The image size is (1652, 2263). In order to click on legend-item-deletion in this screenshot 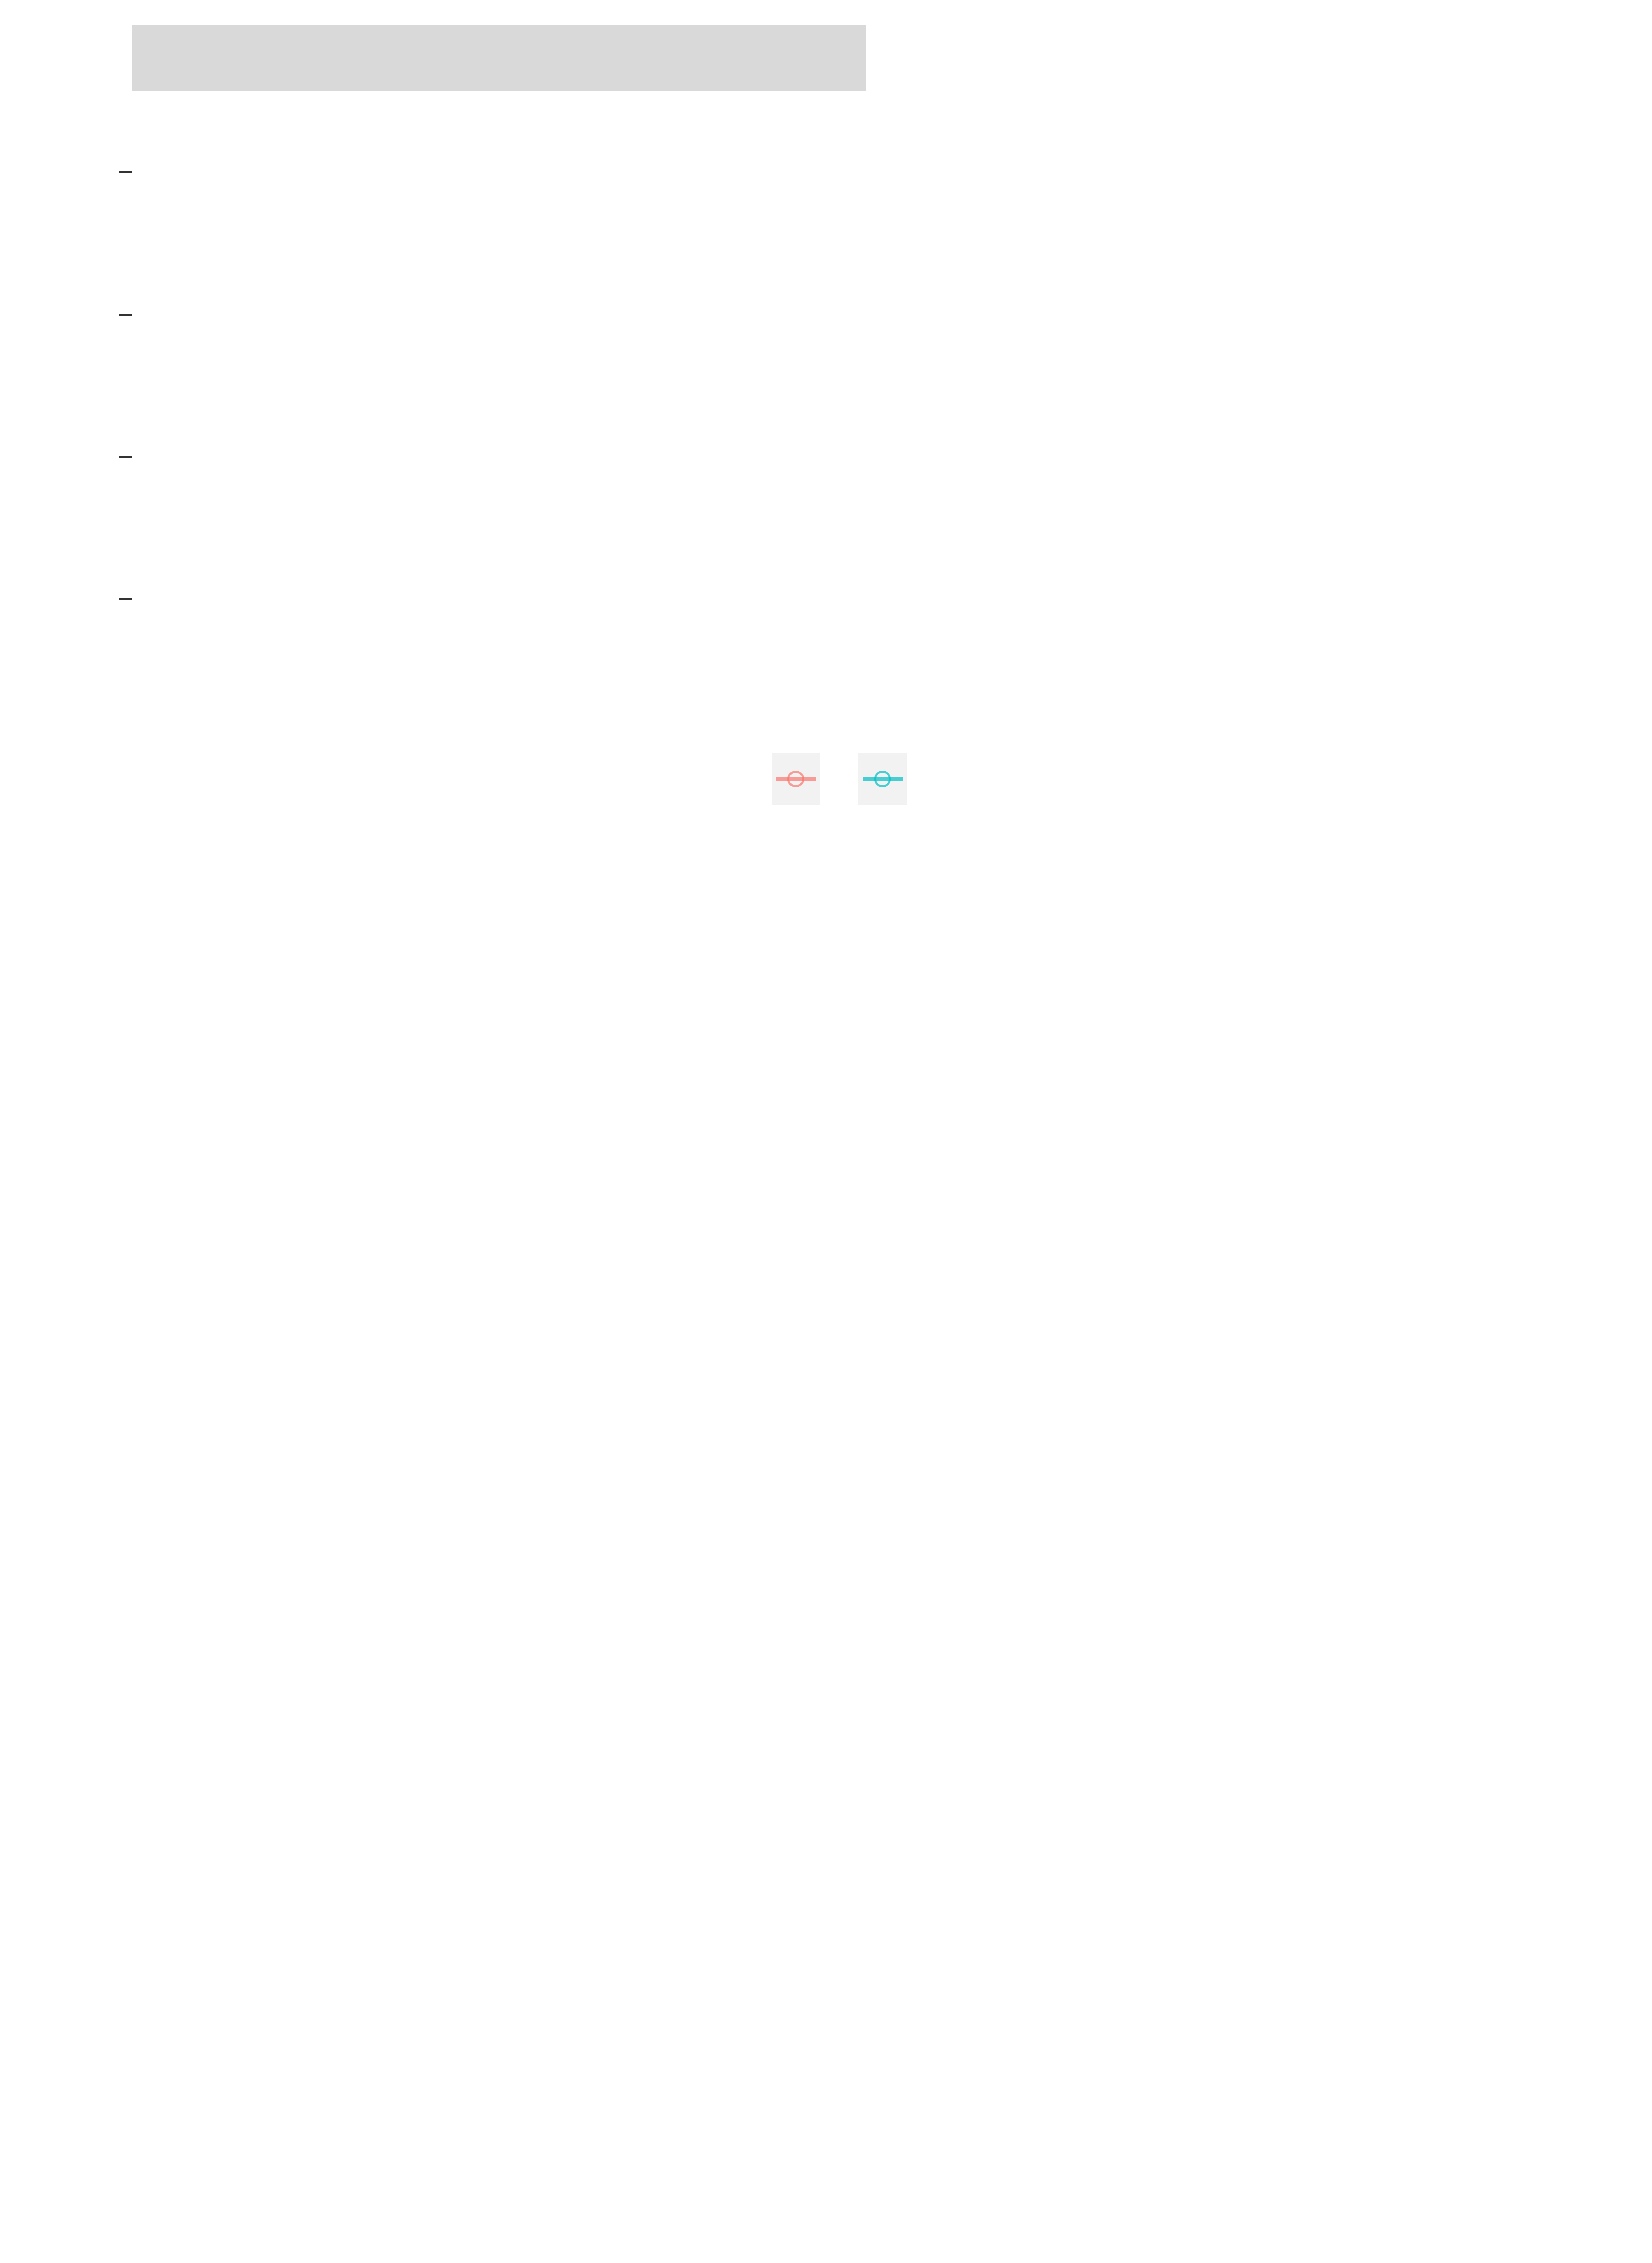, I will do `click(802, 779)`.